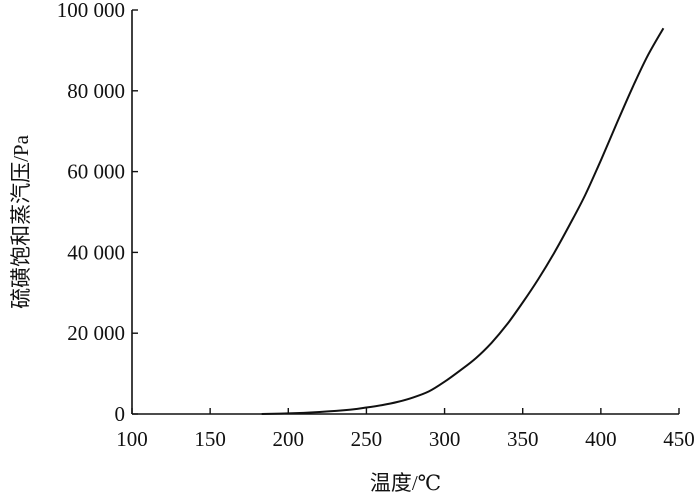 This screenshot has width=700, height=499. I want to click on x-tick-label: 300, so click(445, 439).